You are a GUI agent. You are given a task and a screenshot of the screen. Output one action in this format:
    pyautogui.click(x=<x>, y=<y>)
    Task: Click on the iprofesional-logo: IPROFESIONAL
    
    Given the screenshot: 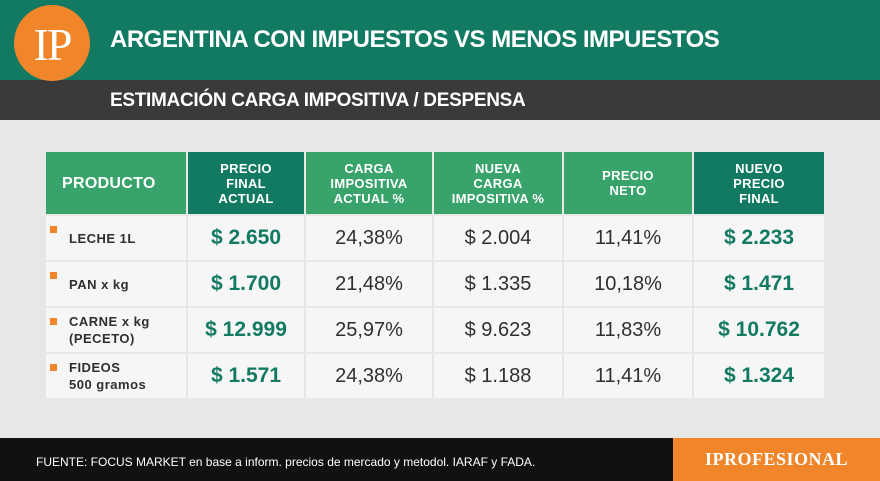 What is the action you would take?
    pyautogui.click(x=776, y=459)
    